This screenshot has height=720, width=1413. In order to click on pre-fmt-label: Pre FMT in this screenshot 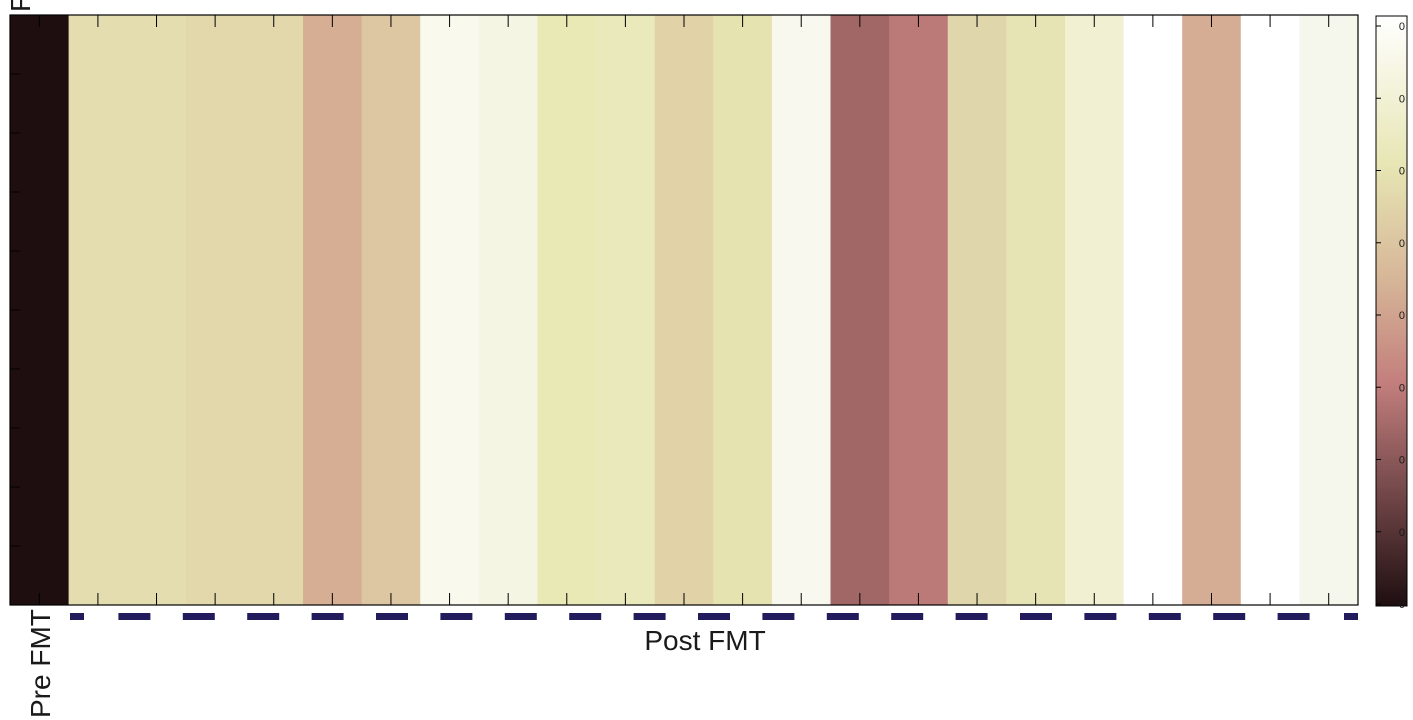, I will do `click(40, 663)`.